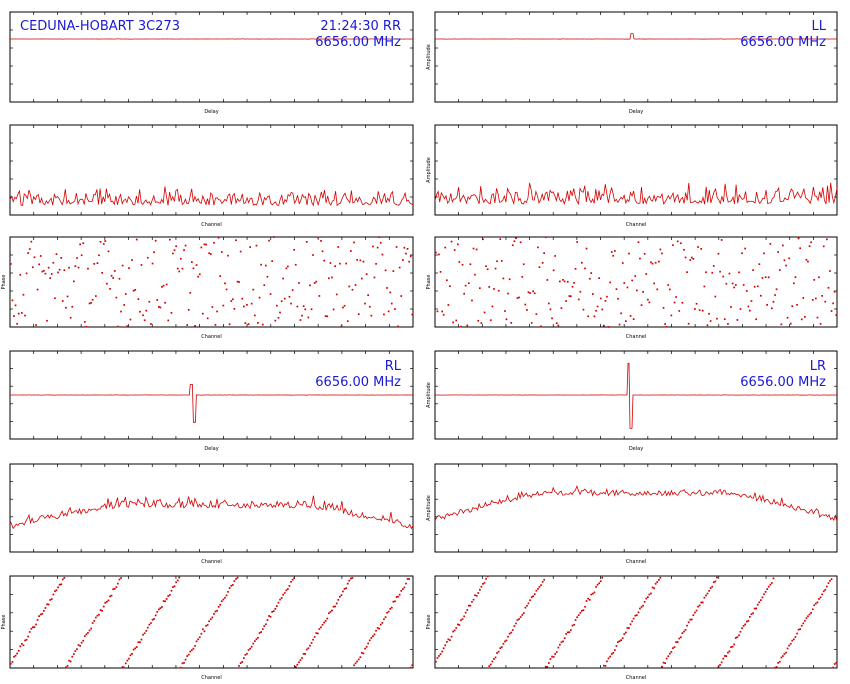  I want to click on lr-phase-ylabel: Phase, so click(429, 622).